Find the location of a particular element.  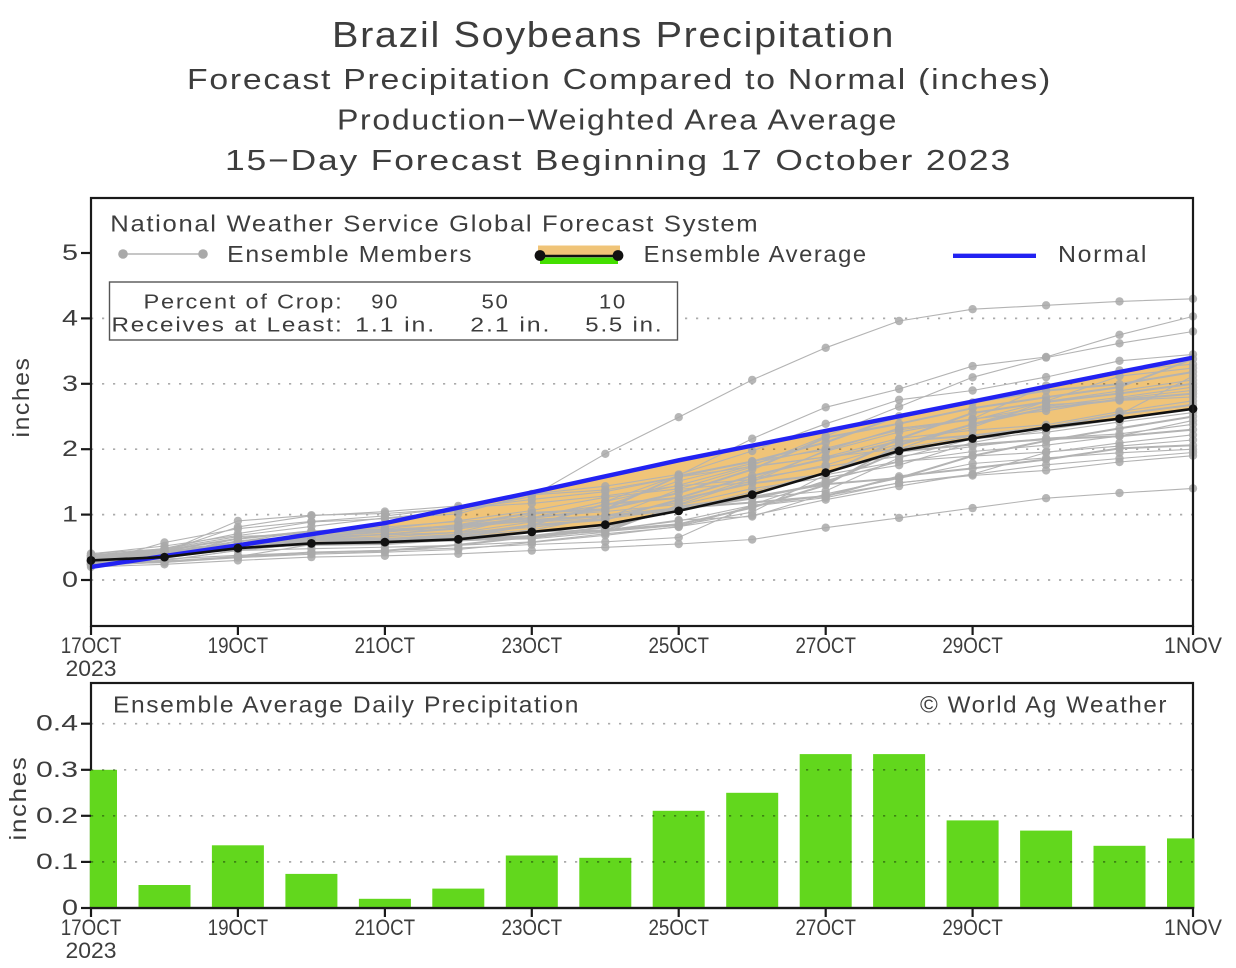

svg-text: 1.1 in. is located at coordinates (395, 326).